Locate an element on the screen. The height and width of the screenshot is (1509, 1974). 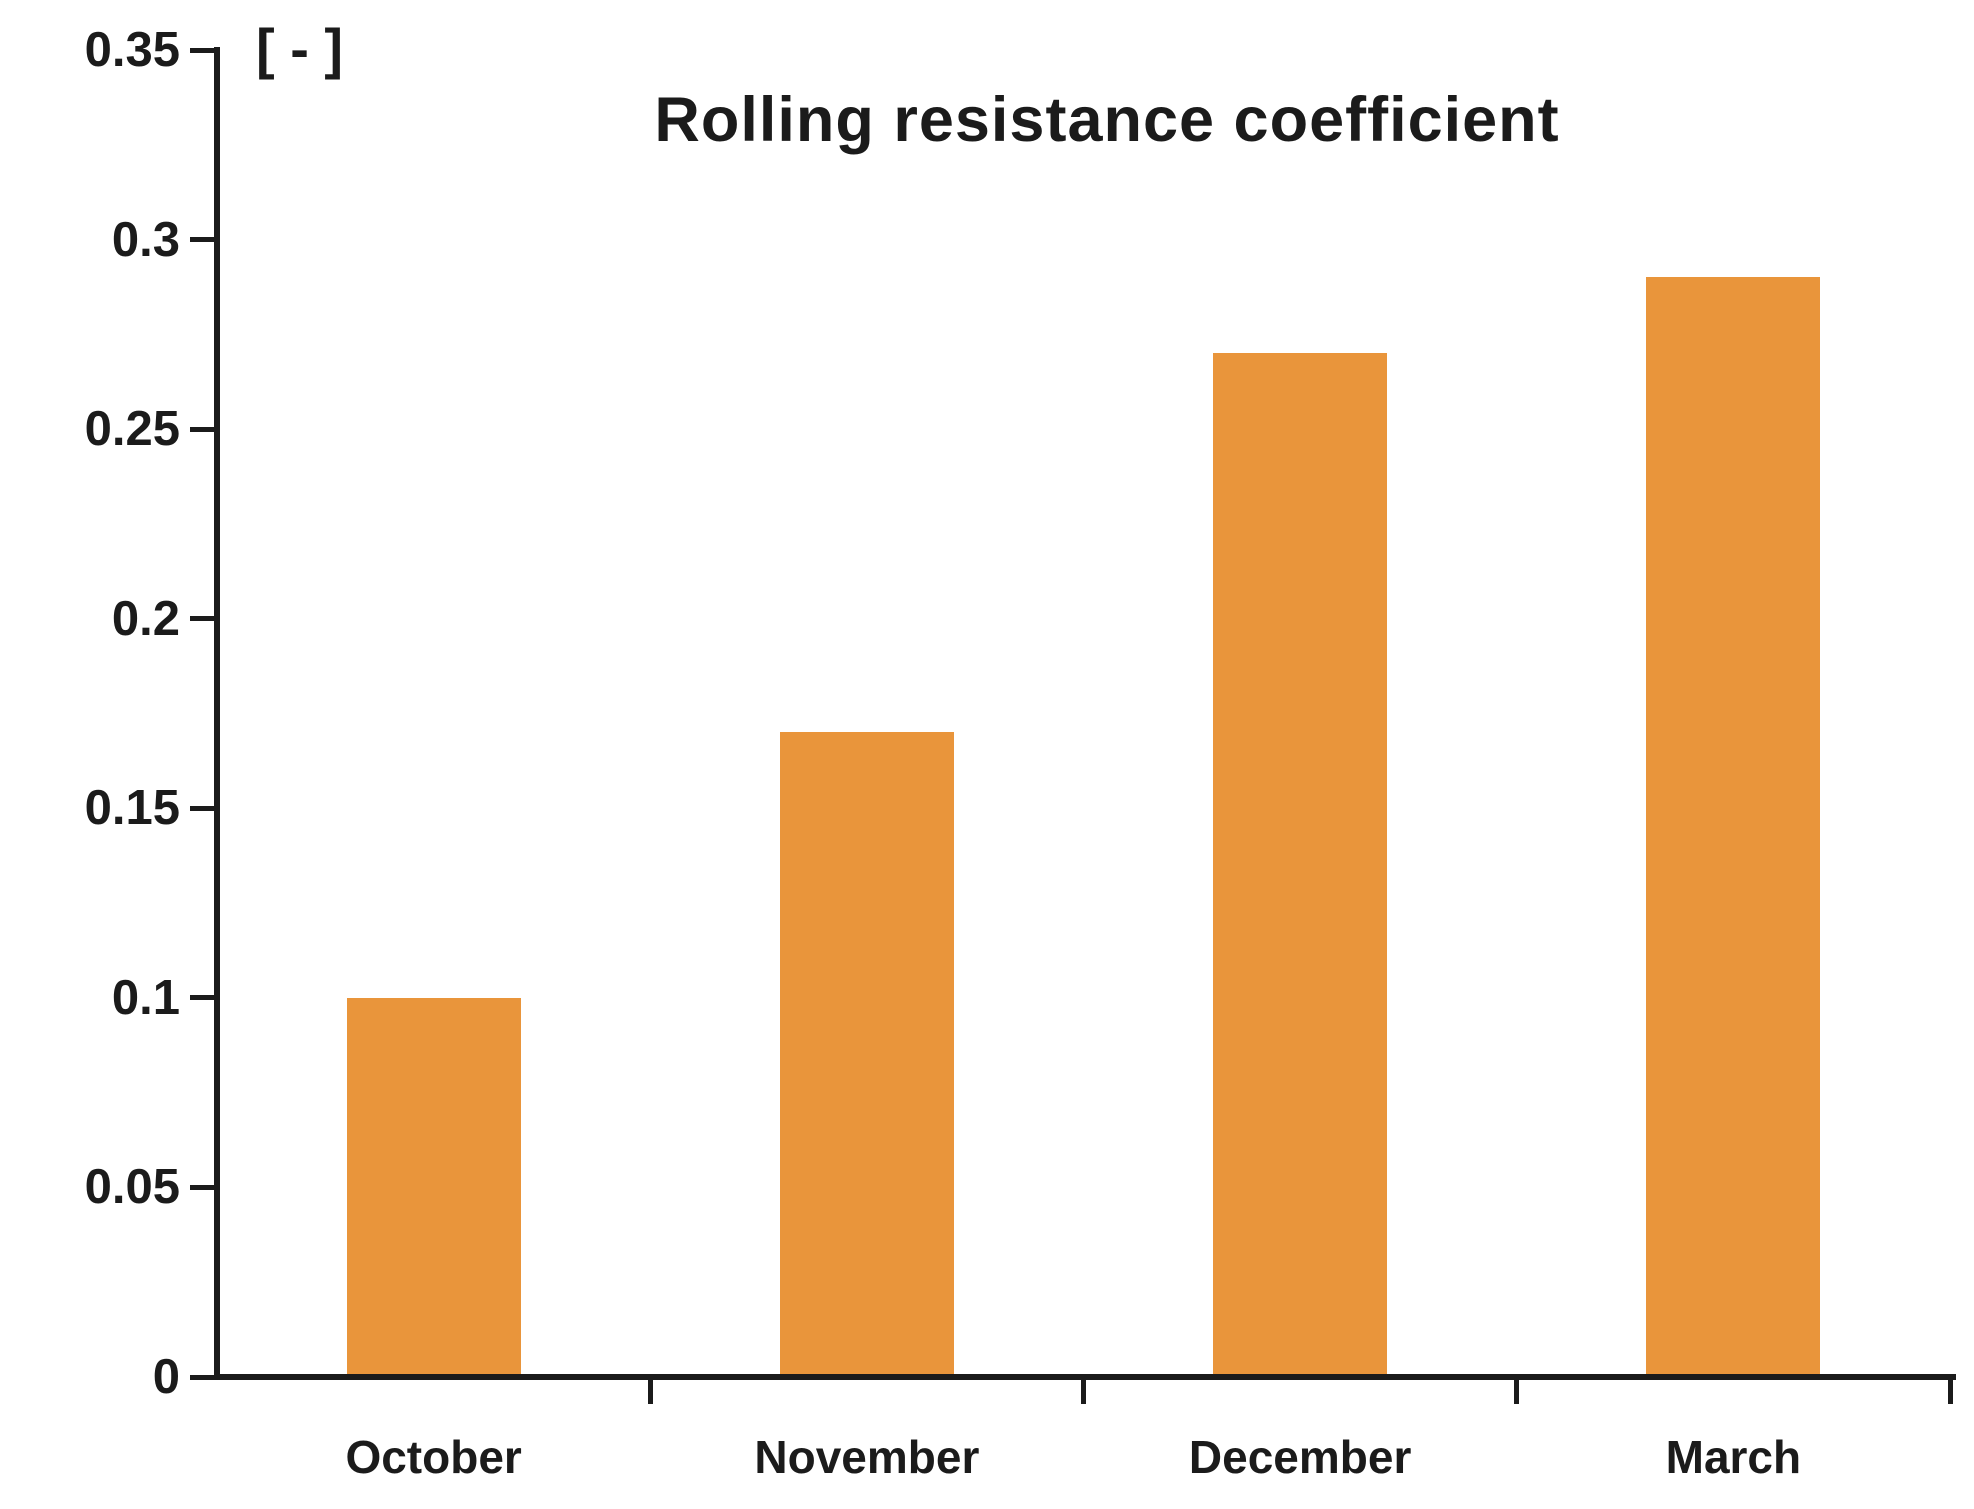
y-axis-line is located at coordinates (217, 713).